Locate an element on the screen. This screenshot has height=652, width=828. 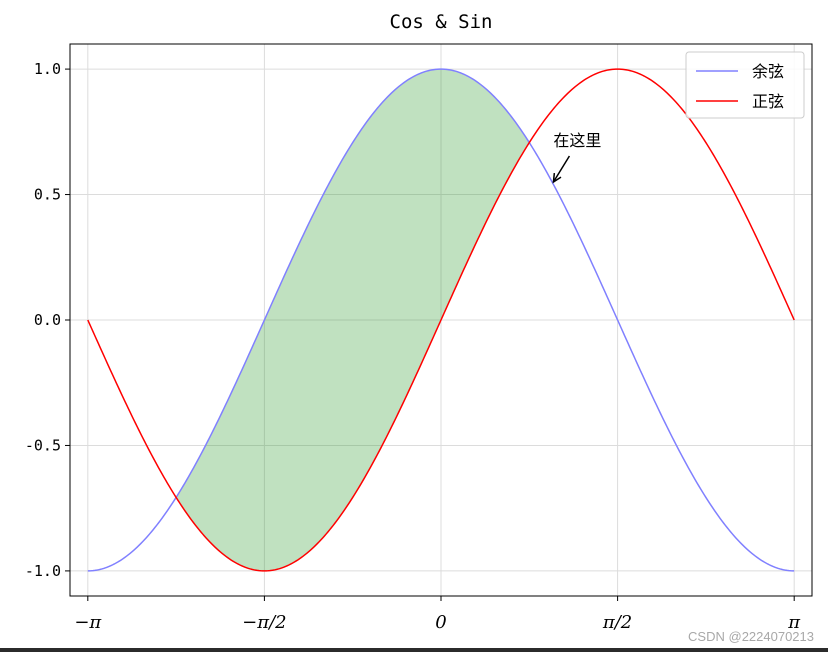
annotation-text: 在这里 is located at coordinates (577, 140).